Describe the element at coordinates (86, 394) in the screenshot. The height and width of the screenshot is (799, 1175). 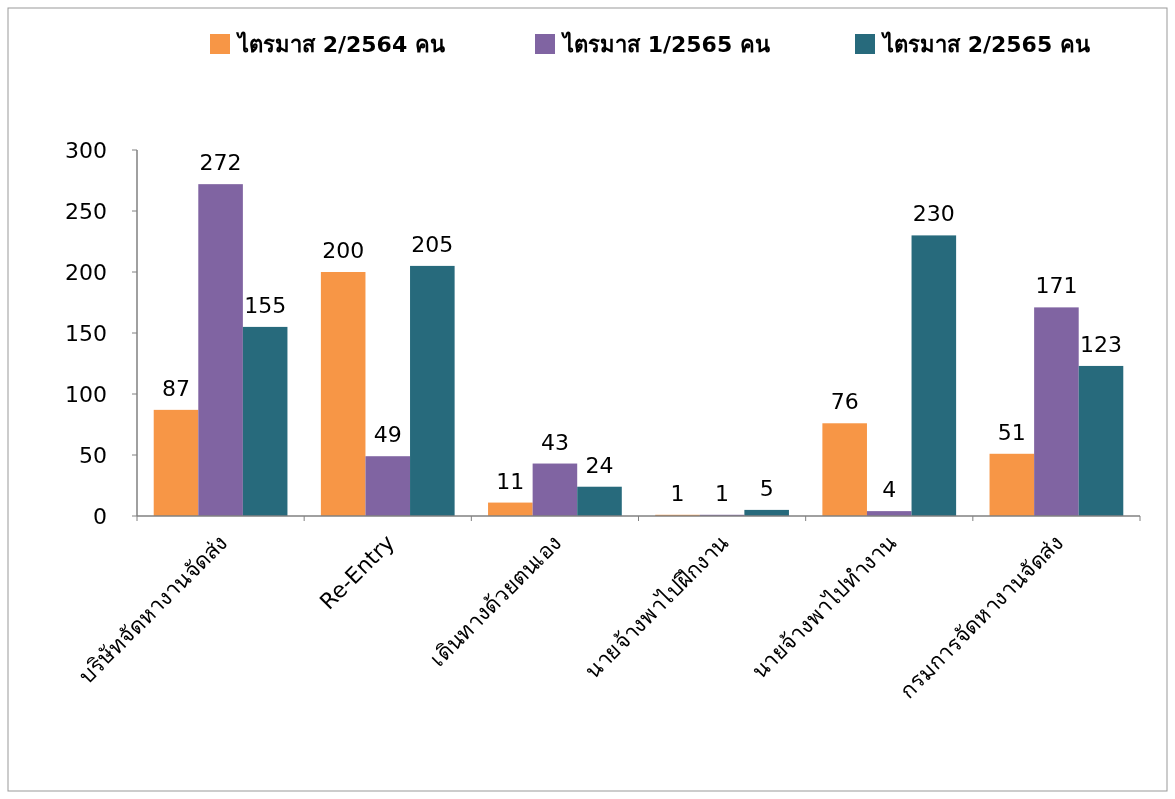
I see `y-tick-label: 100` at that location.